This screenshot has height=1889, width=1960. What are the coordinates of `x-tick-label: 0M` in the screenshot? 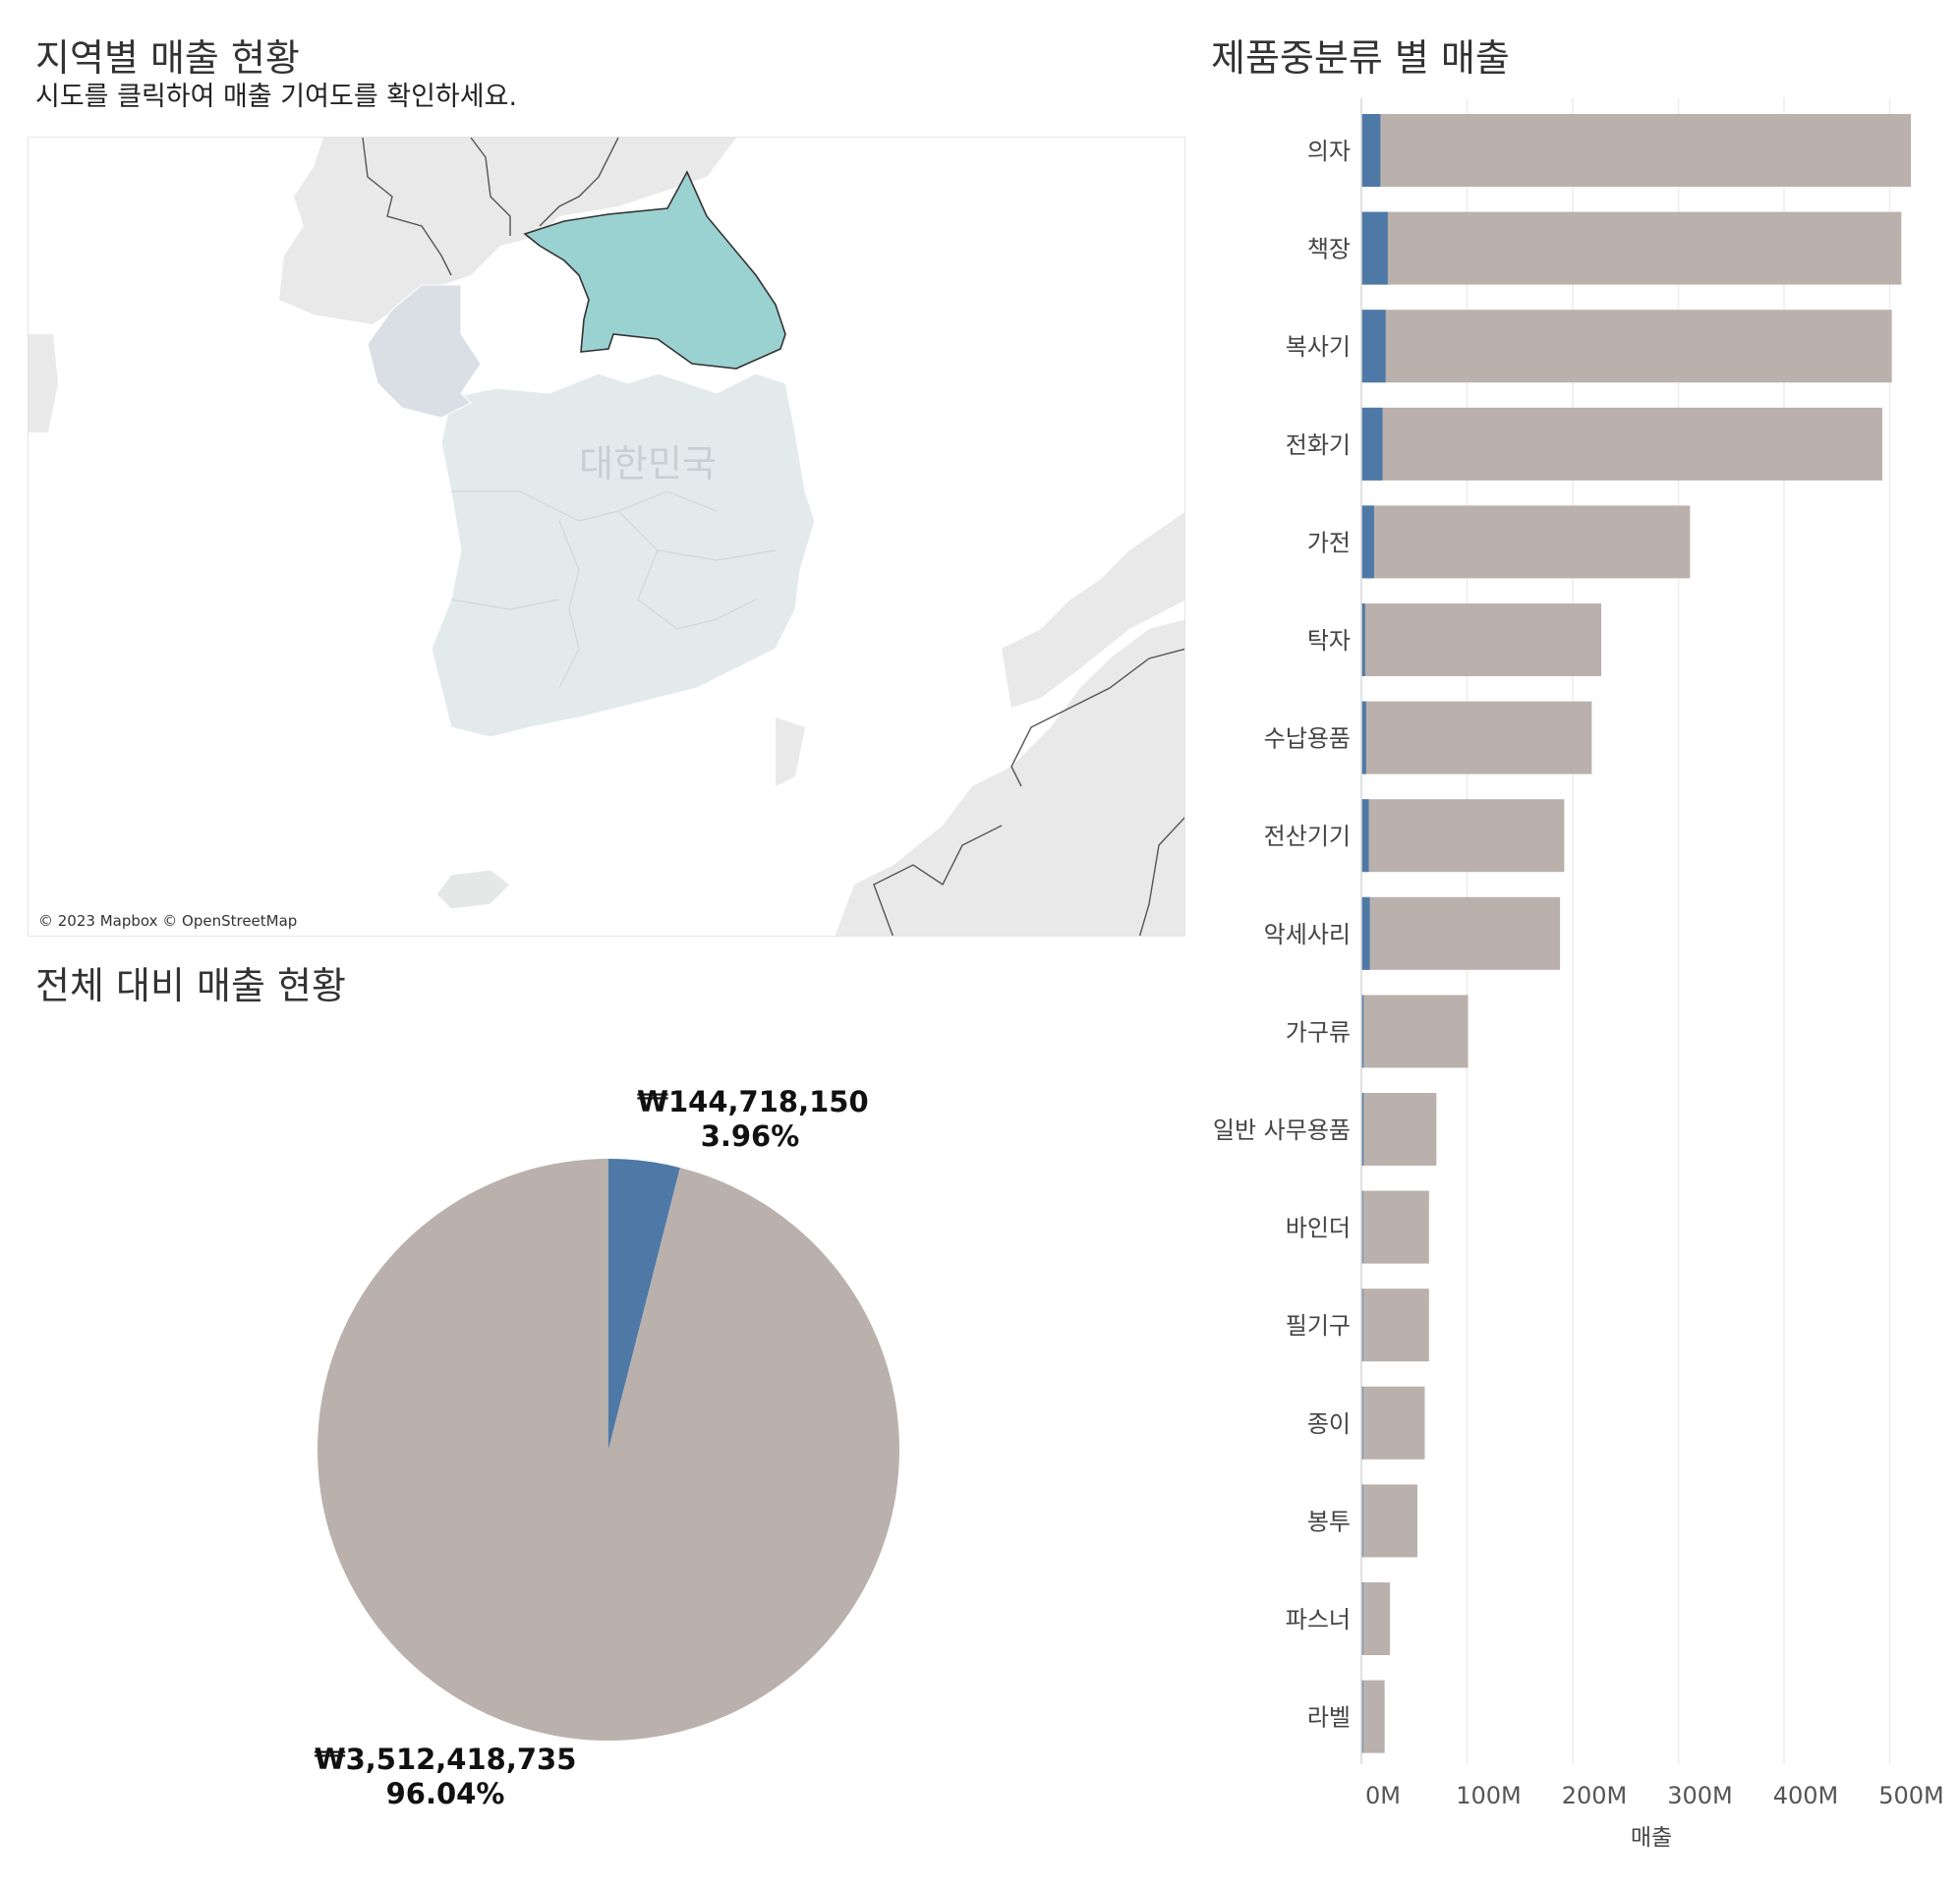 It's located at (1383, 1795).